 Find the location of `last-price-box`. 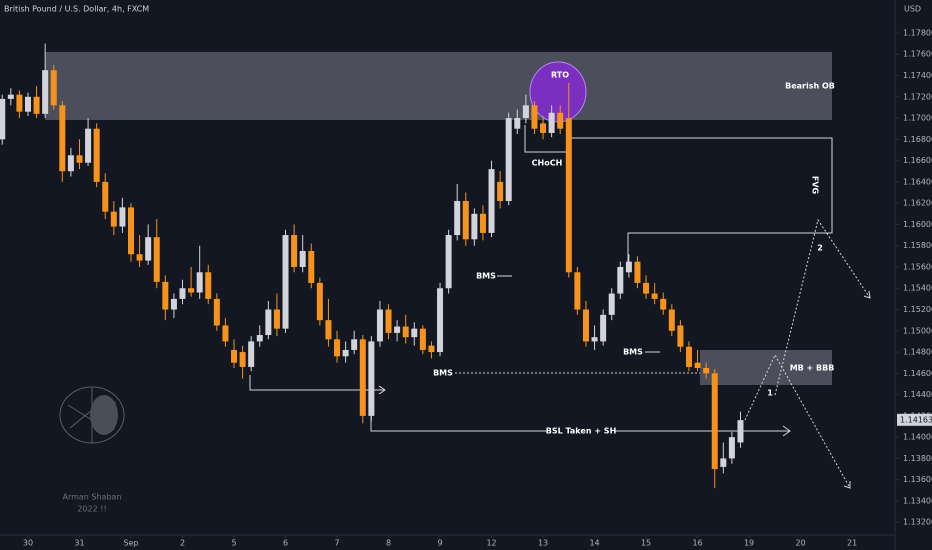

last-price-box is located at coordinates (914, 419).